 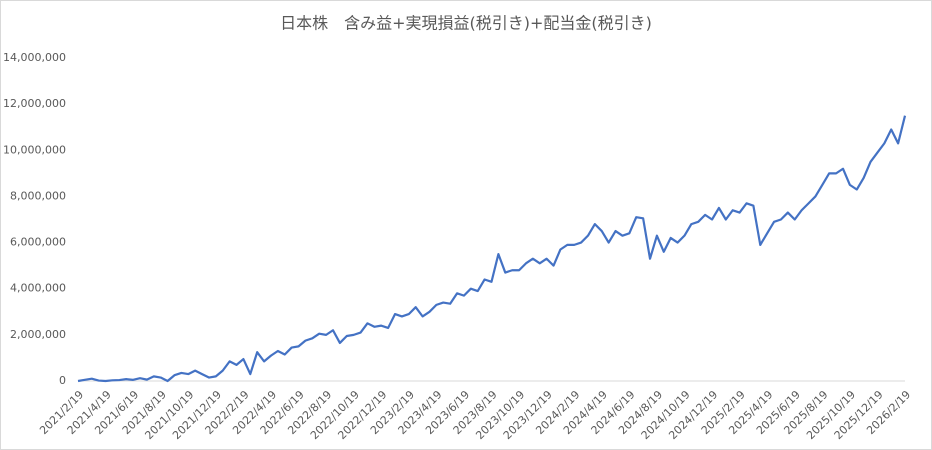 What do you see at coordinates (38, 195) in the screenshot?
I see `y-tick-label: 8,000,000` at bounding box center [38, 195].